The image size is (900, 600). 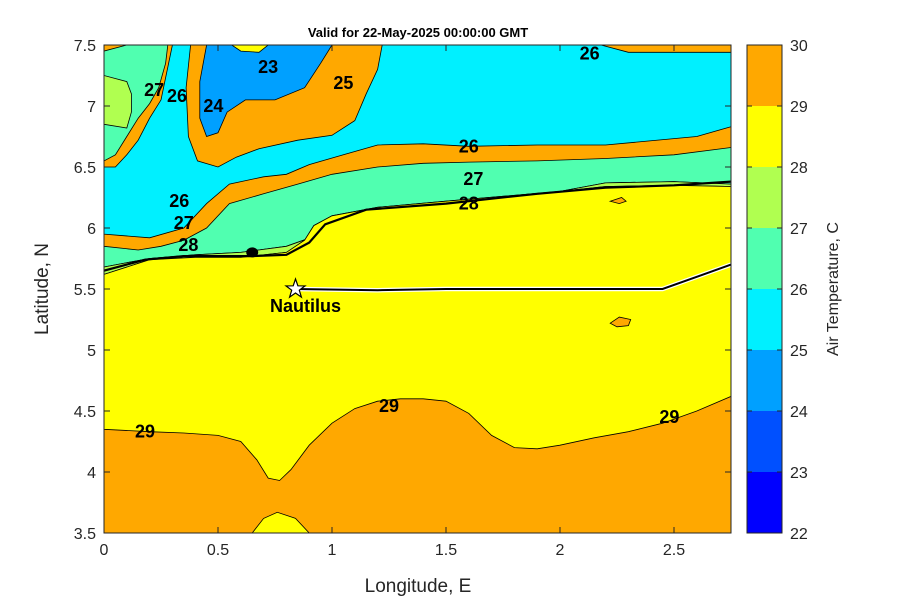 I want to click on y-tick-label: 4, so click(x=91, y=473).